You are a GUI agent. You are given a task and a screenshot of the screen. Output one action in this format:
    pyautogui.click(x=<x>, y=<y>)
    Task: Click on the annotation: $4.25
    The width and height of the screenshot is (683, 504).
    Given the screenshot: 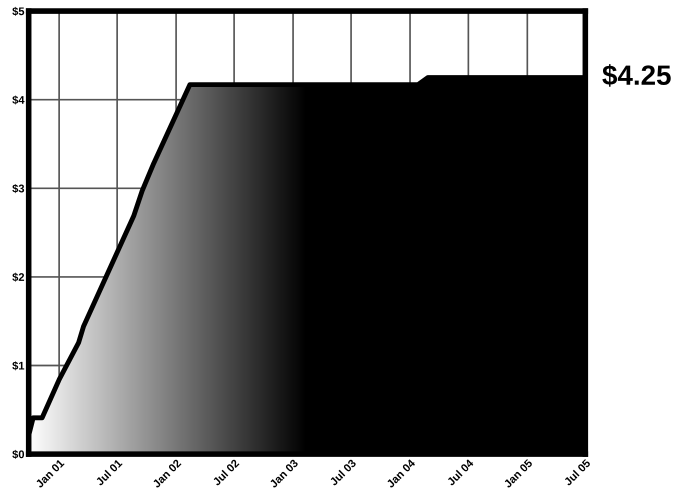 What is the action you would take?
    pyautogui.click(x=636, y=75)
    